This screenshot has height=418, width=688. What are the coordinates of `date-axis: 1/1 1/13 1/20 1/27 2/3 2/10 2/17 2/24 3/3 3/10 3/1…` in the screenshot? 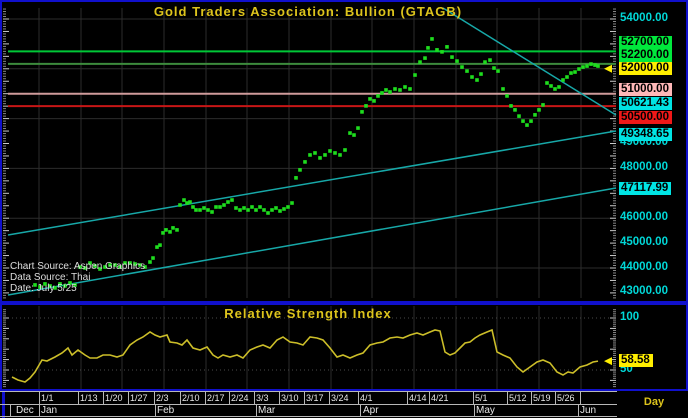 It's located at (344, 404).